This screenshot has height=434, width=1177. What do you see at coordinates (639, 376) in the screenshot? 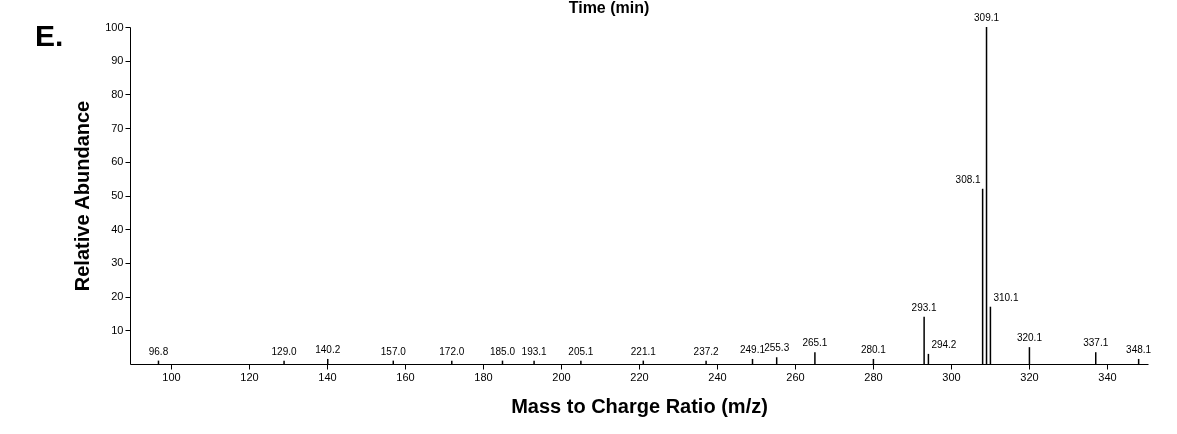
I see `x-tick-label: 220` at bounding box center [639, 376].